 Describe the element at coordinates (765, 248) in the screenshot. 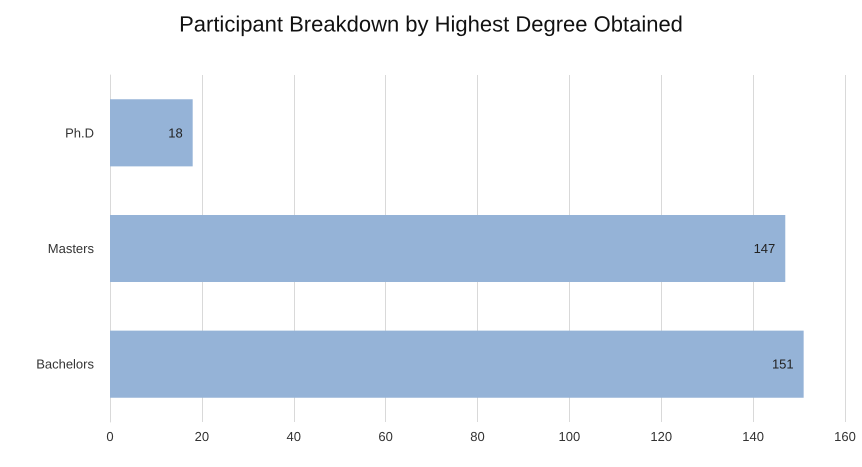

I see `data-label: 147` at that location.